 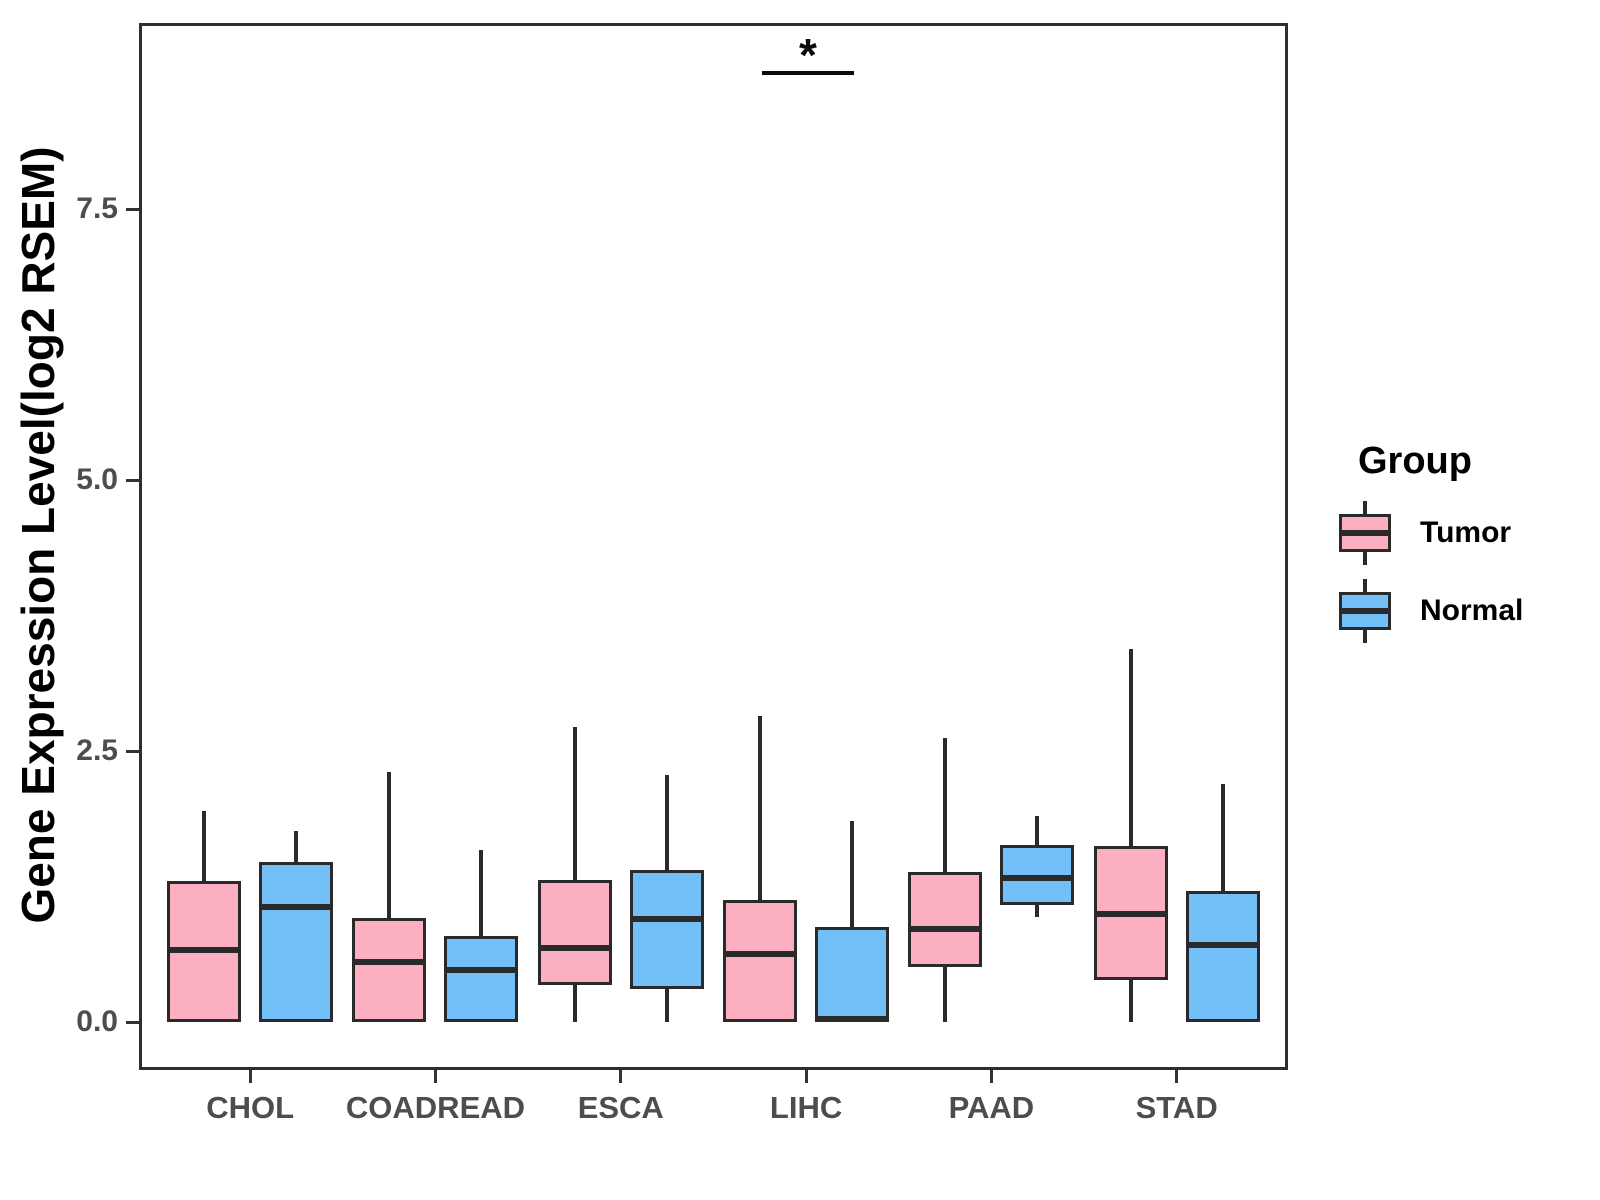 I want to click on legend-items: Tumor Normal, so click(x=1465, y=572).